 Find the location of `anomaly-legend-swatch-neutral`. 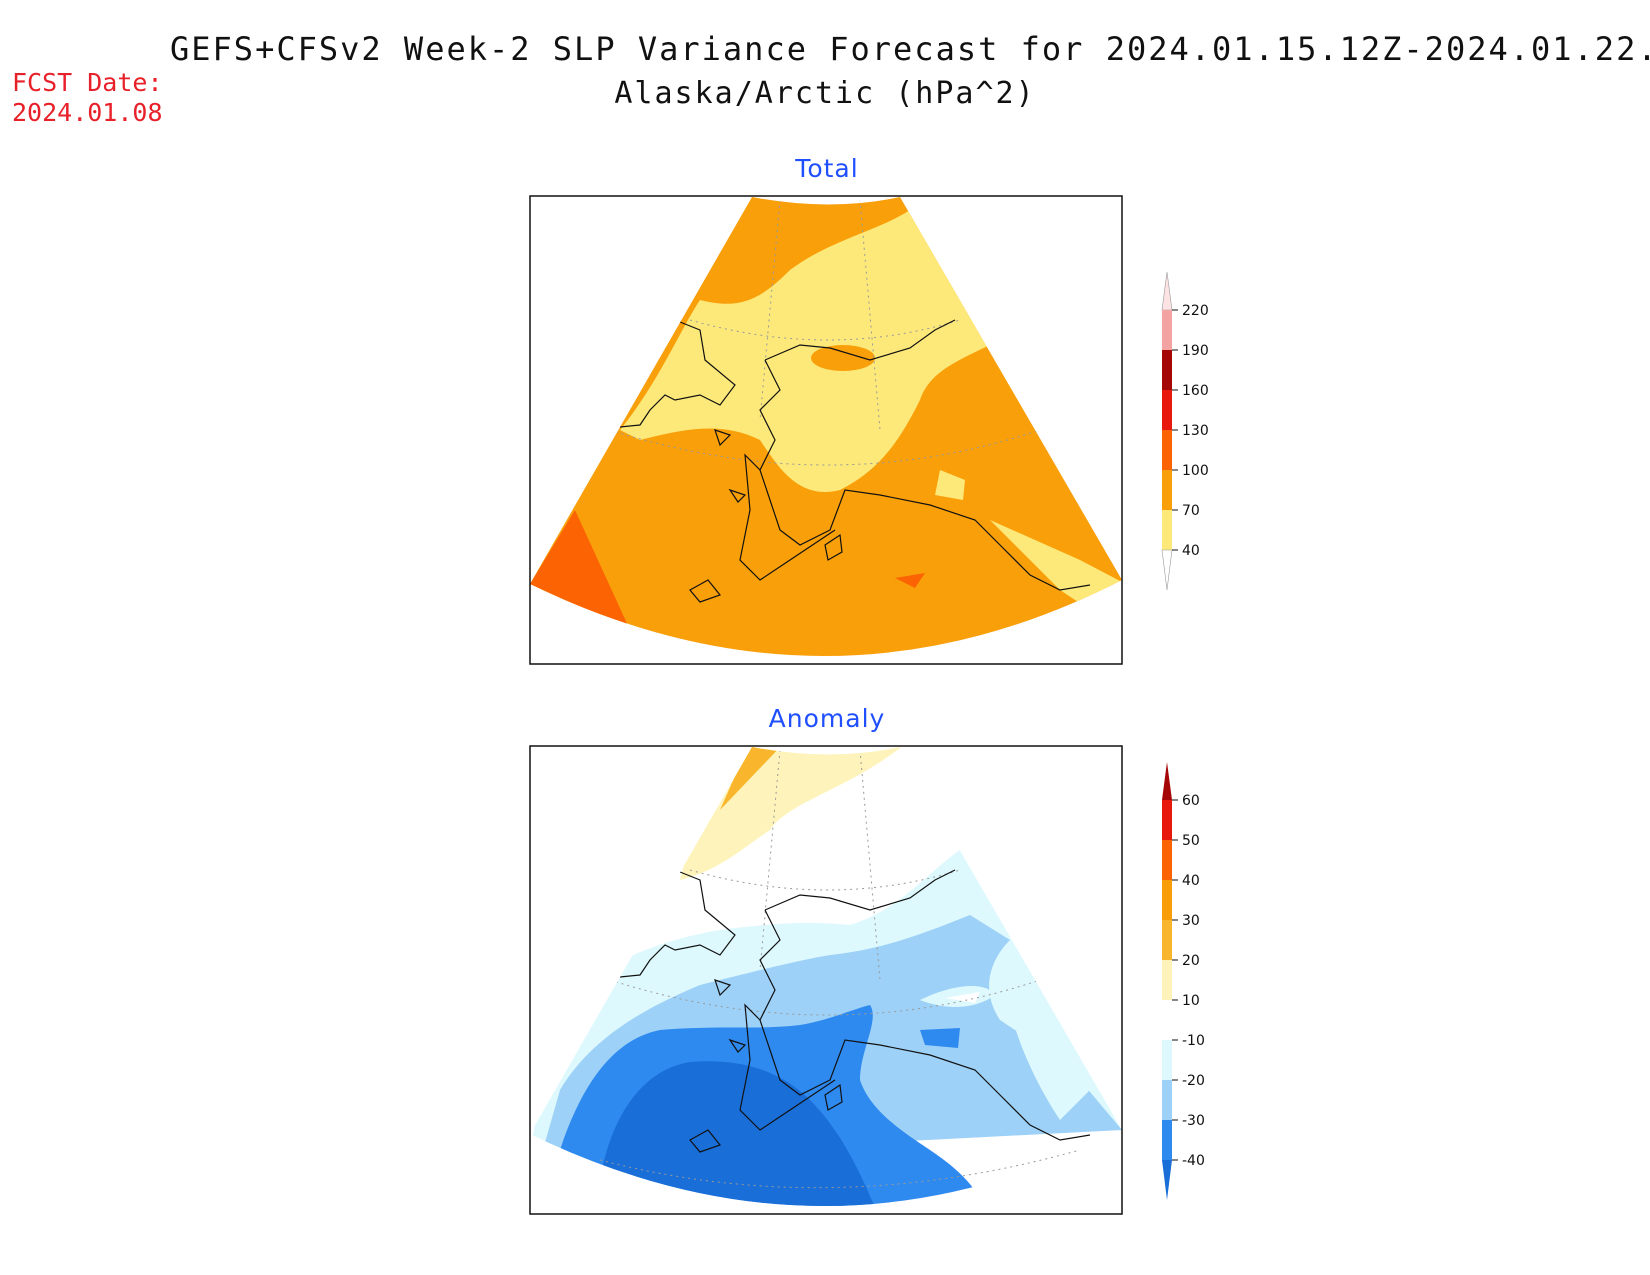

anomaly-legend-swatch-neutral is located at coordinates (1167, 1020).